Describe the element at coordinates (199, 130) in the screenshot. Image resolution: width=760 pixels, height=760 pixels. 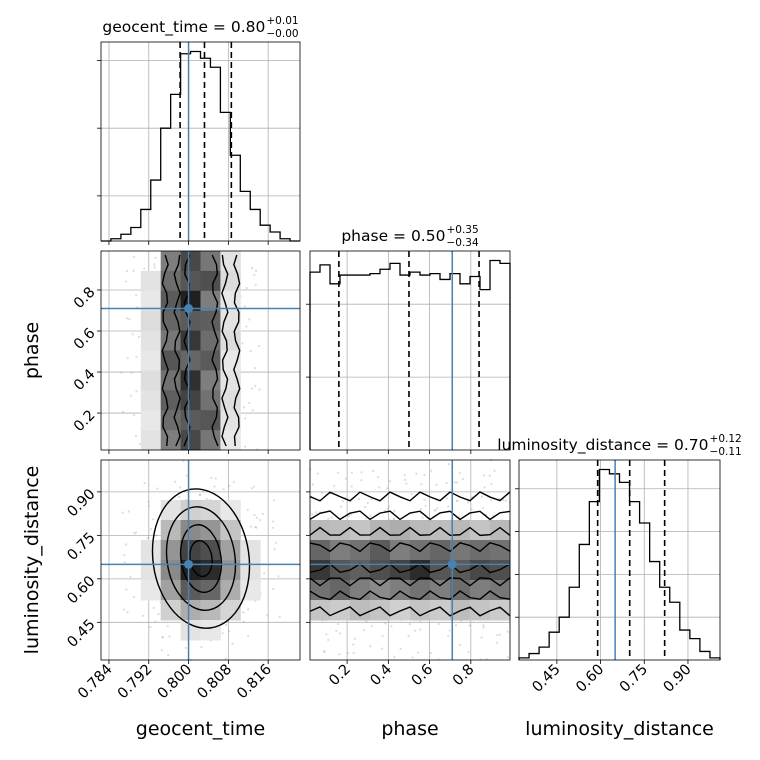
I see `hist-panel-geocent_time: geocent_time = 0.80 +0.01−0.00` at that location.